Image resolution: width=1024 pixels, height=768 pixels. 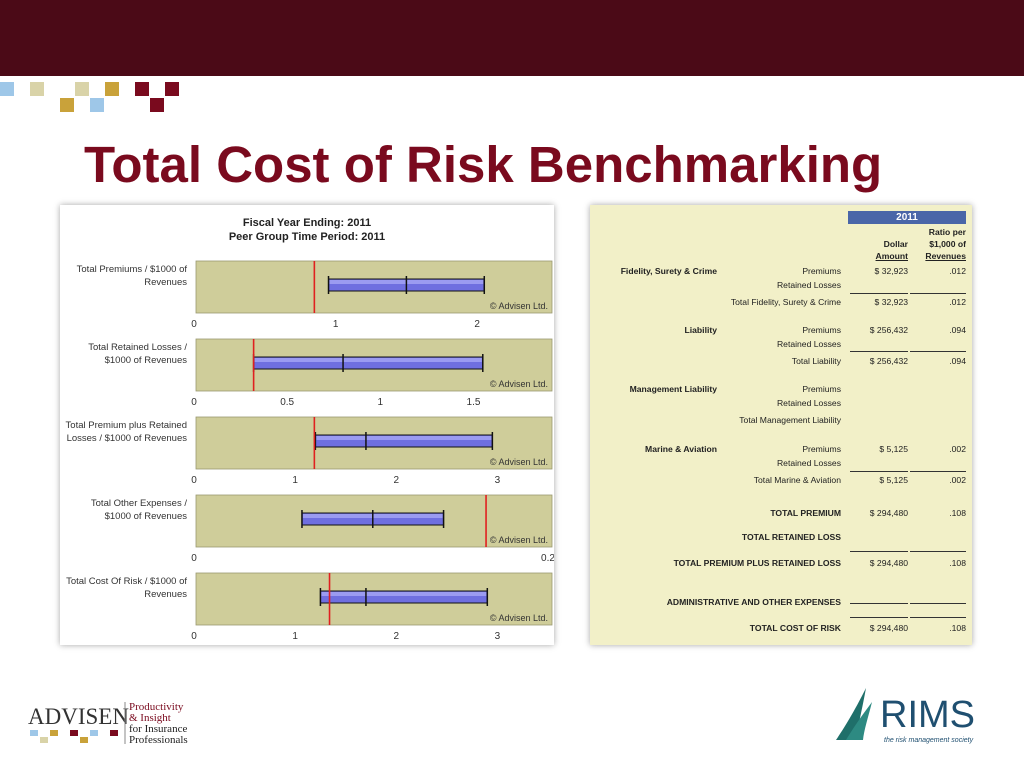 What do you see at coordinates (158, 729) in the screenshot?
I see `advisen-tagline-3: for Insurance` at bounding box center [158, 729].